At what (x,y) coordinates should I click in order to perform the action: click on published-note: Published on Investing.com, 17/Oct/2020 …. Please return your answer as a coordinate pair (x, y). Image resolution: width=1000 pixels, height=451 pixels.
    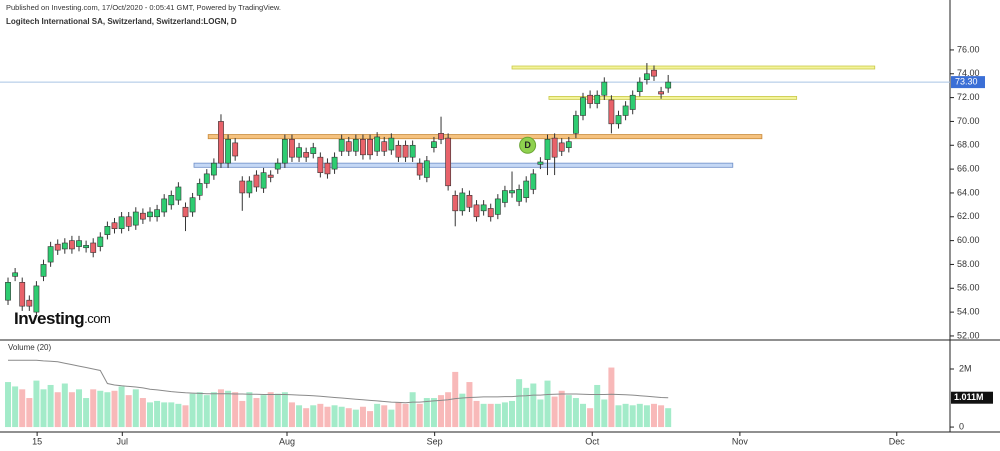
    Looking at the image, I should click on (143, 7).